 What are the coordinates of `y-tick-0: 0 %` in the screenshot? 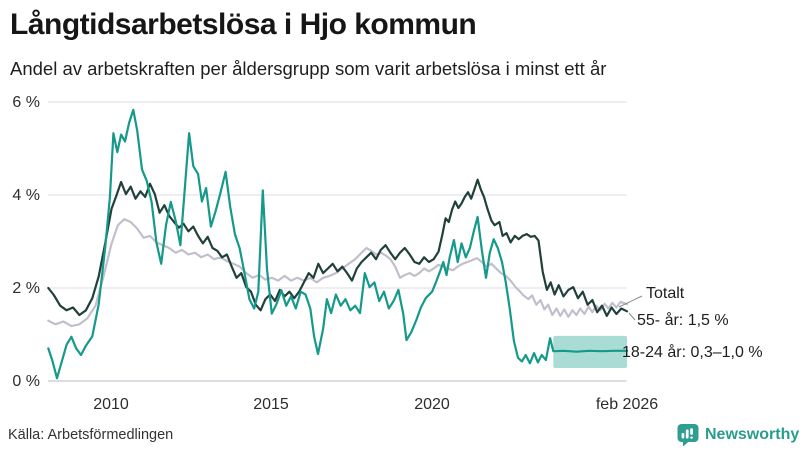 It's located at (26, 381).